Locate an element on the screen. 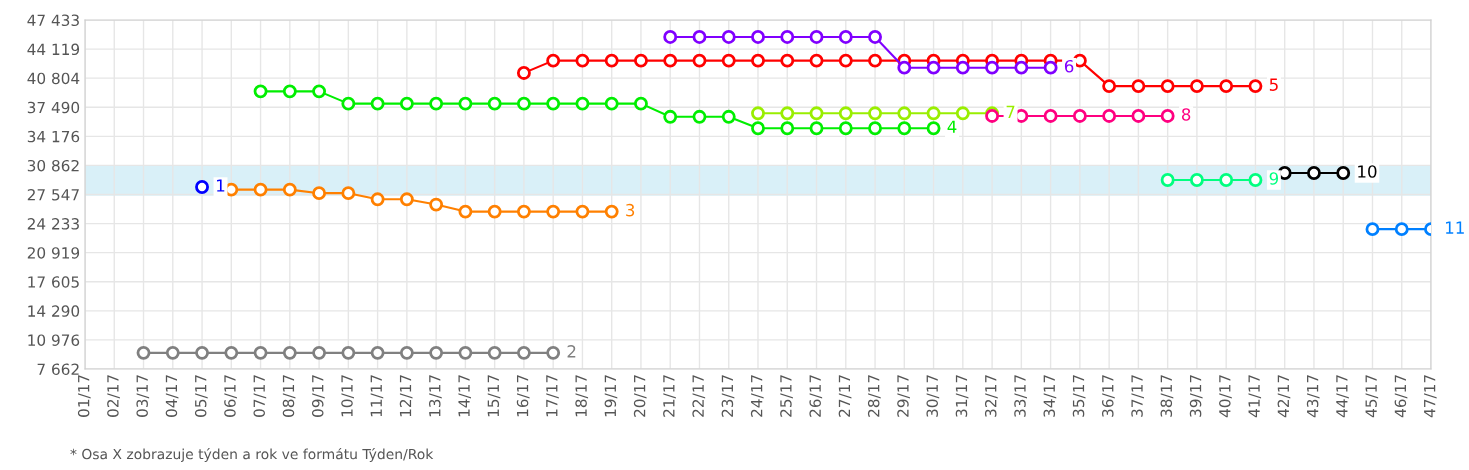  x-tick-label: 29/17 is located at coordinates (903, 396).